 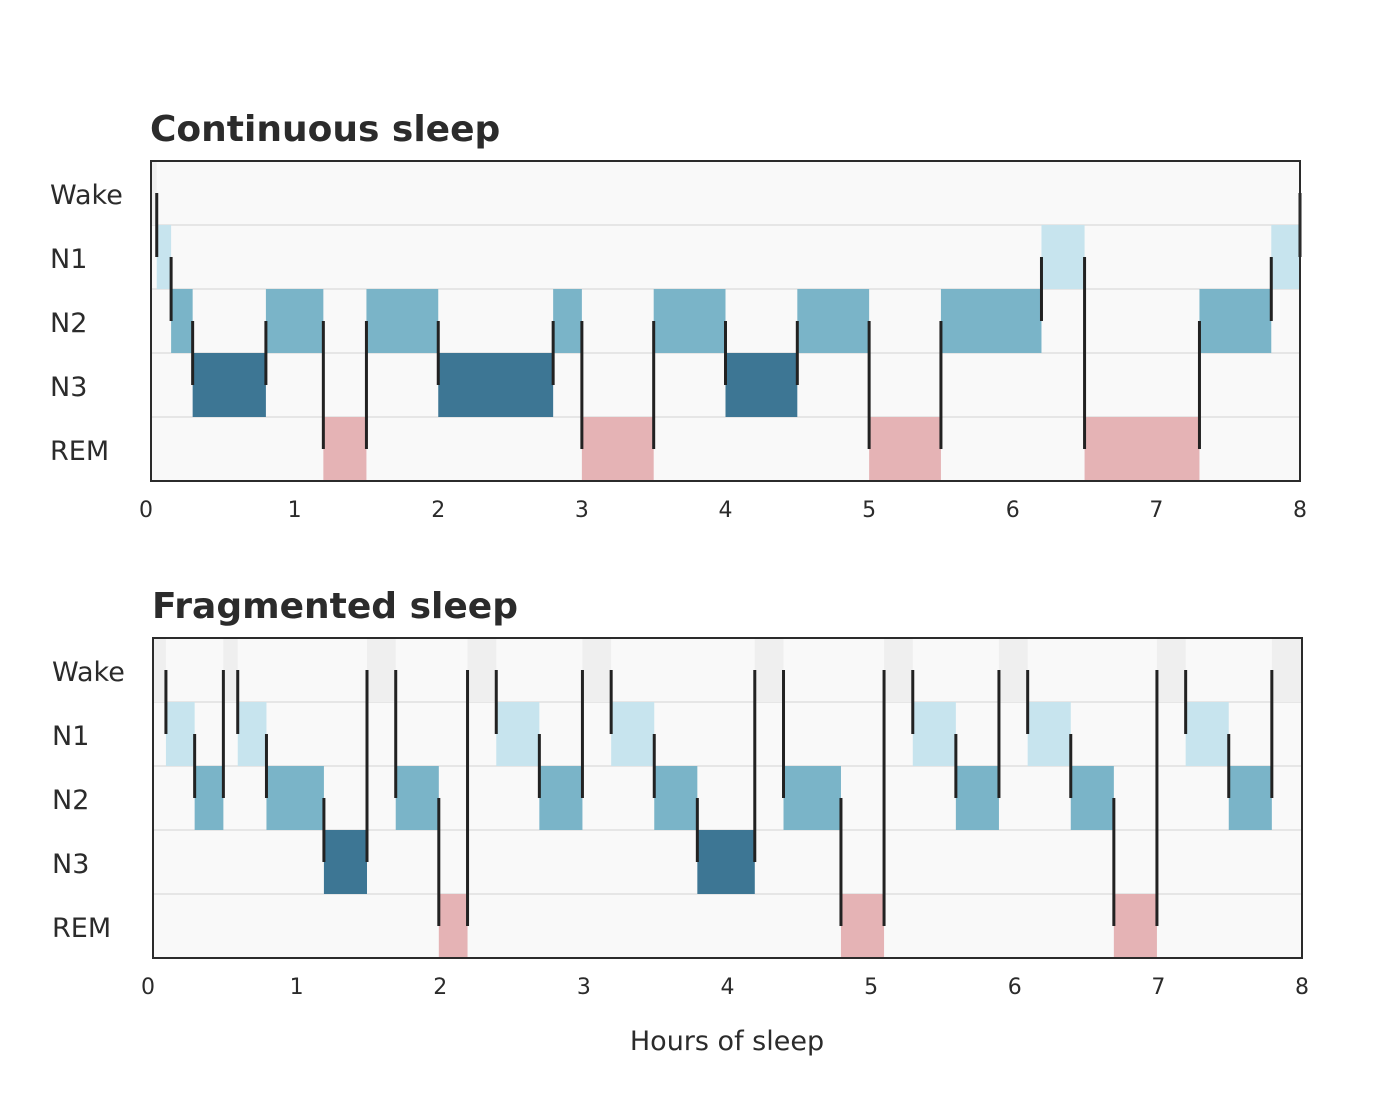 What do you see at coordinates (325, 129) in the screenshot?
I see `continuous-sleep-title: Continuous sleep` at bounding box center [325, 129].